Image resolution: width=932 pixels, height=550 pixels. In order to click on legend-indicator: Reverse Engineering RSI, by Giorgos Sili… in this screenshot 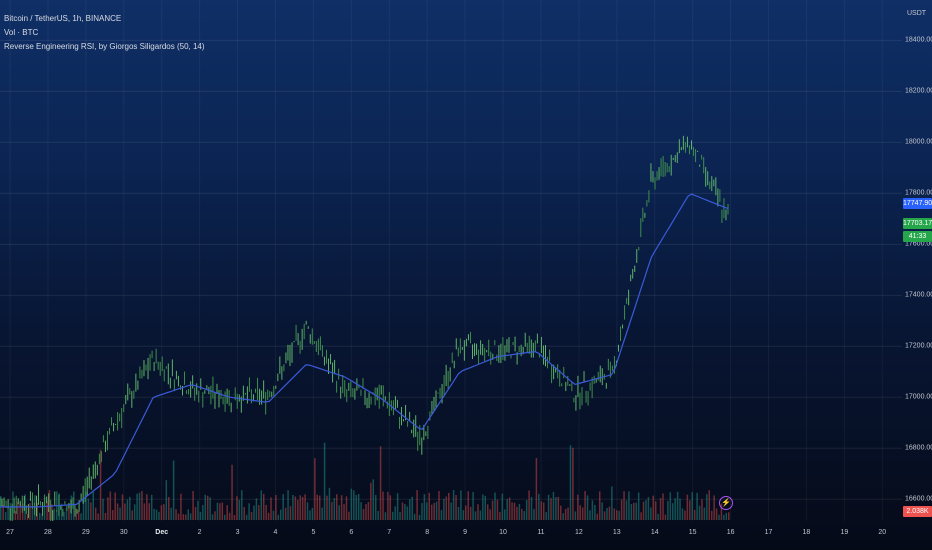, I will do `click(104, 46)`.